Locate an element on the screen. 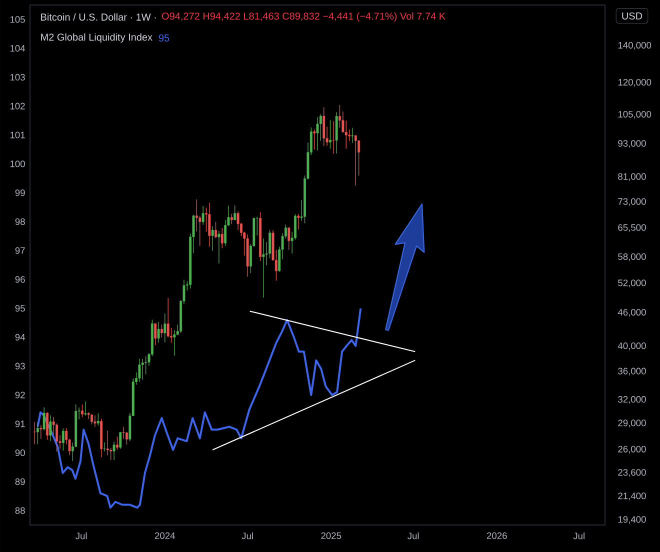 This screenshot has width=660, height=552. y-tick-label: 94 is located at coordinates (20, 337).